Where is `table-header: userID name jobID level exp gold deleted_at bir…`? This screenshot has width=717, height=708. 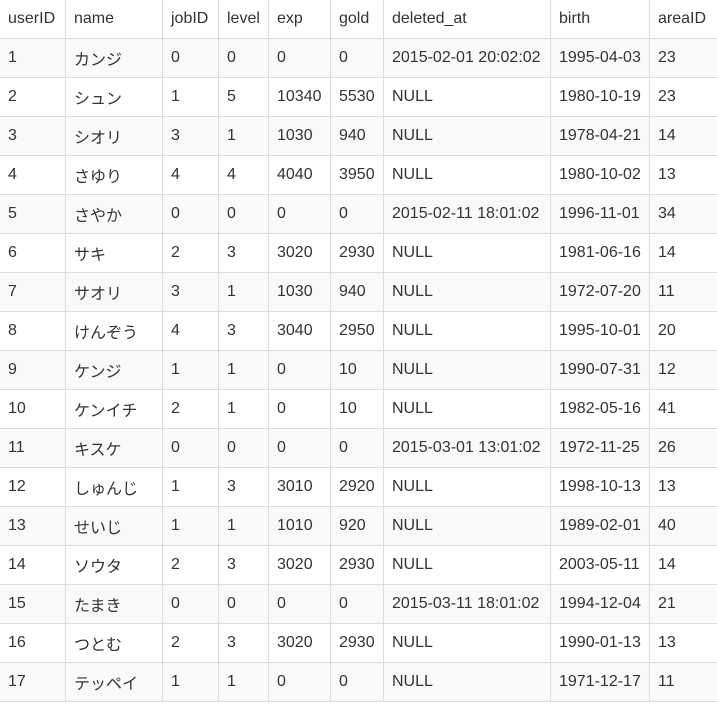
table-header: userID name jobID level exp gold deleted_at bir… is located at coordinates (358, 19).